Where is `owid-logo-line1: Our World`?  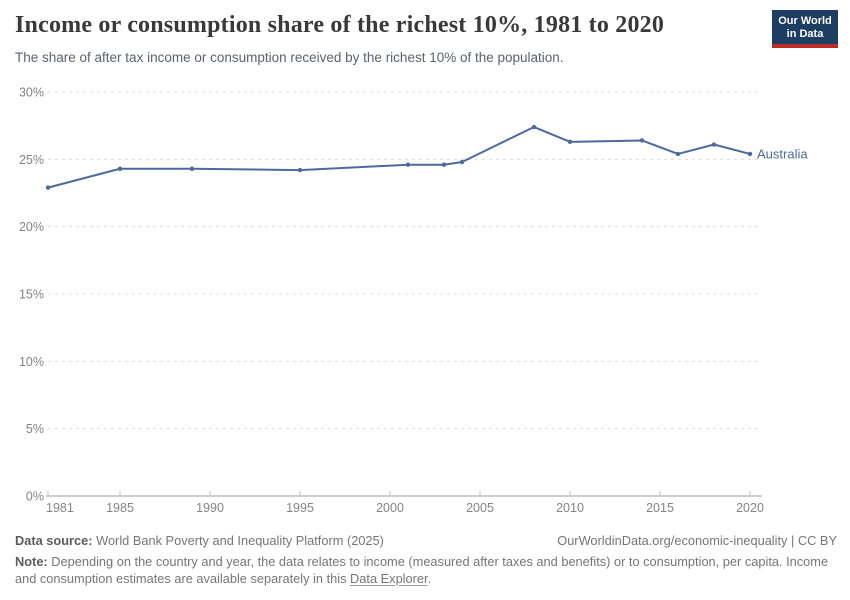
owid-logo-line1: Our World is located at coordinates (805, 21).